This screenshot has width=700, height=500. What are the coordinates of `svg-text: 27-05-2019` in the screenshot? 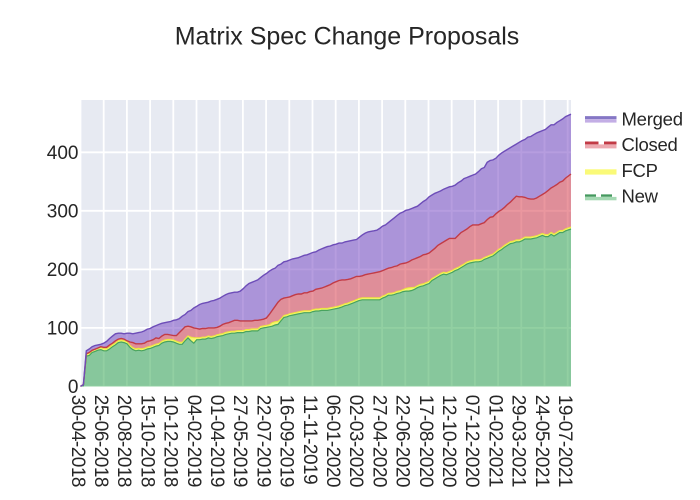 It's located at (239, 441).